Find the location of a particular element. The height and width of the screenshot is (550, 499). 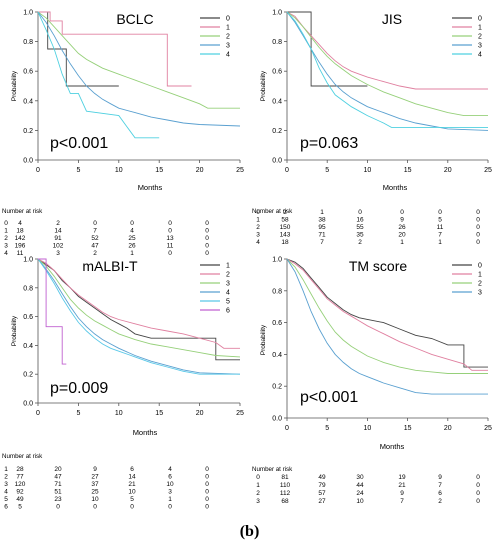

risk-table-cell: 57 is located at coordinates (322, 493).